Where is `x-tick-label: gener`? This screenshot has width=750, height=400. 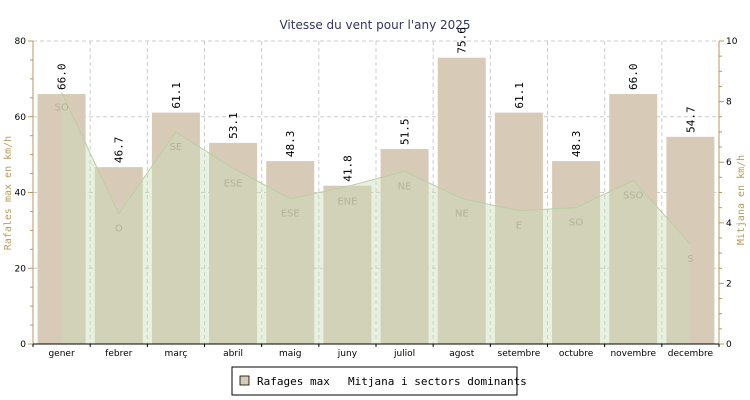
x-tick-label: gener is located at coordinates (61, 354).